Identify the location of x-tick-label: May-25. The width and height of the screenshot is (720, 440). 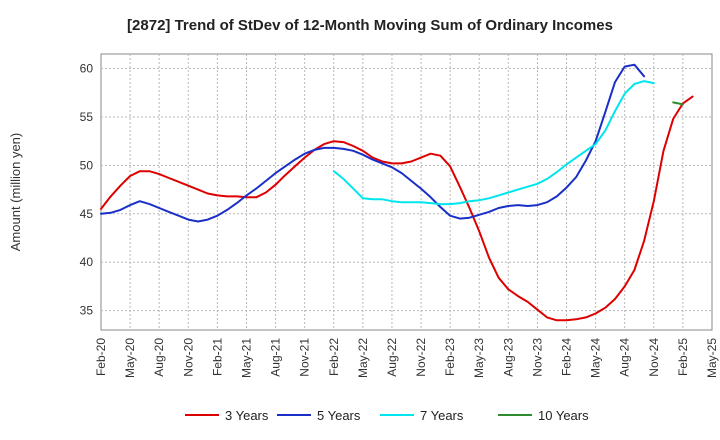
(712, 358).